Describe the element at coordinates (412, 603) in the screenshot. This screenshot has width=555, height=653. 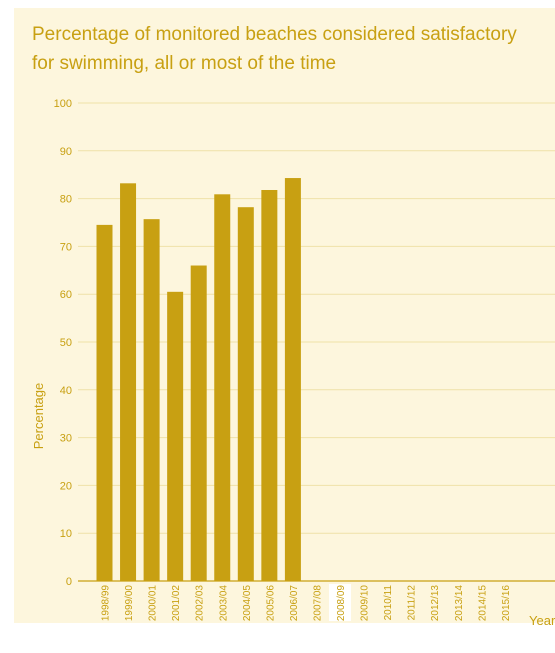
I see `x-tick-label: 2011/12` at that location.